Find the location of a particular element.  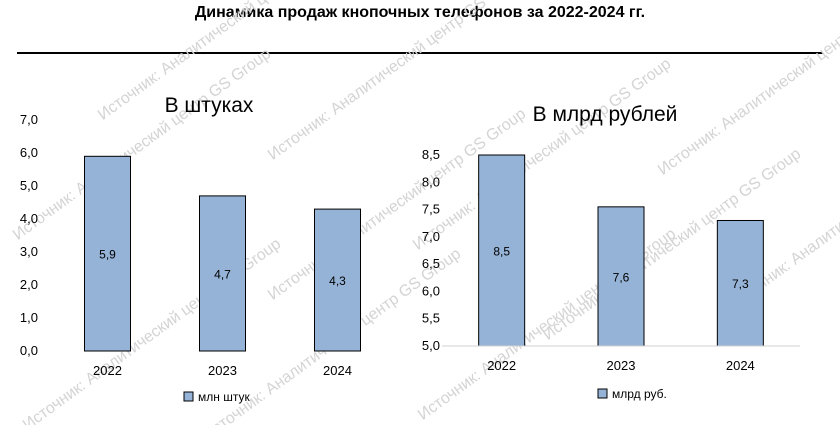

bar-value-label: 4,7 is located at coordinates (222, 274).